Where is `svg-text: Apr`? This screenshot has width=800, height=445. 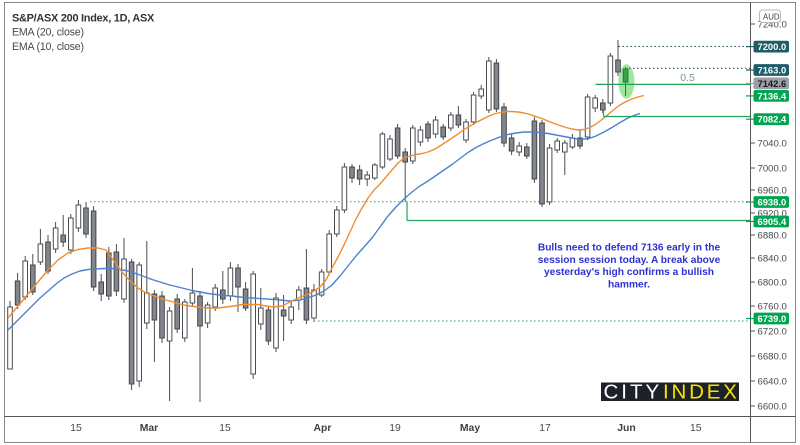
svg-text: Apr is located at coordinates (323, 428).